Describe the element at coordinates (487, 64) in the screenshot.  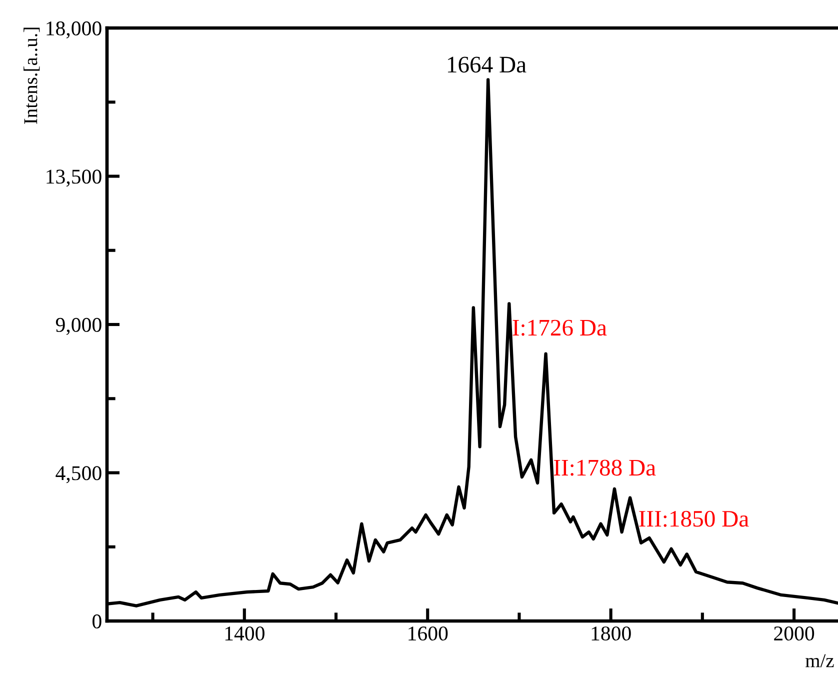
I see `annotation: 1664 Da` at that location.